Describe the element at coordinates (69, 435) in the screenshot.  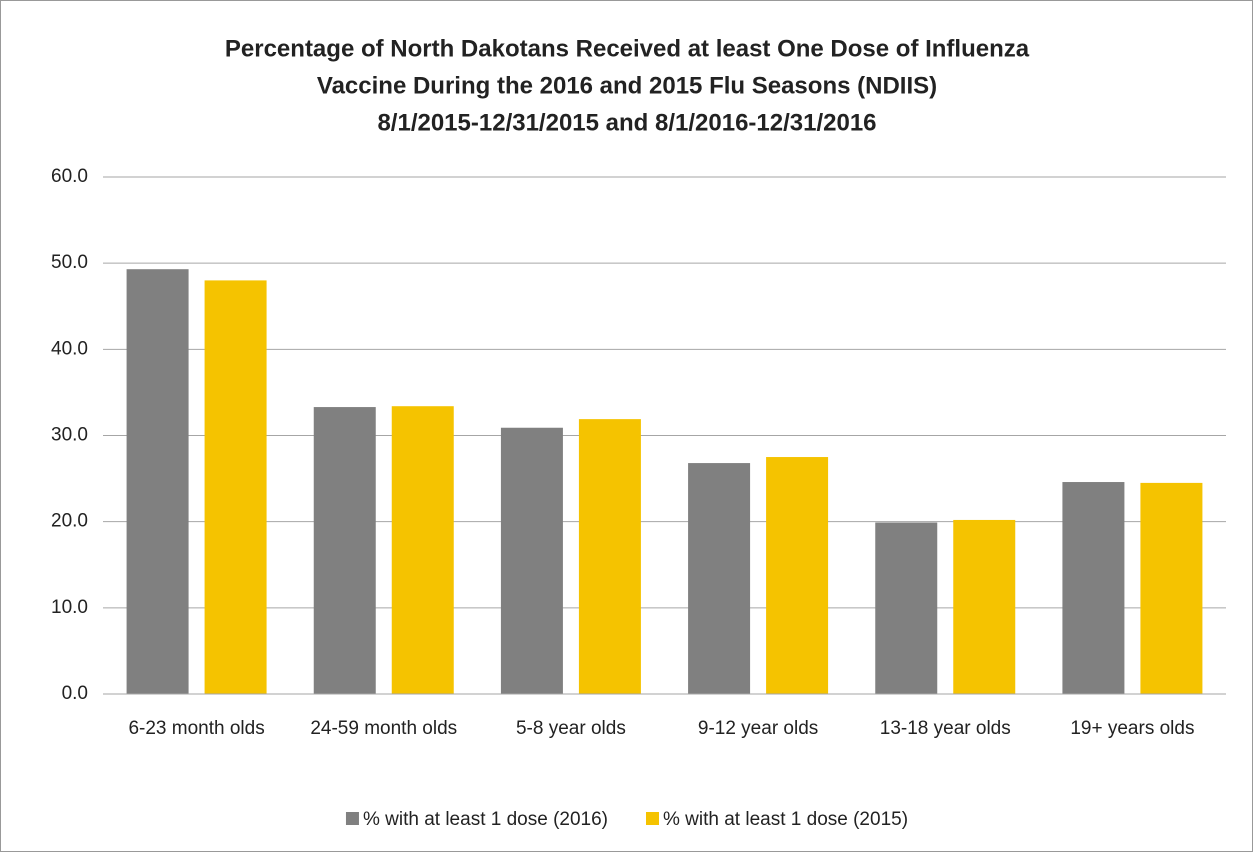
I see `y-tick-label: 30.0` at that location.